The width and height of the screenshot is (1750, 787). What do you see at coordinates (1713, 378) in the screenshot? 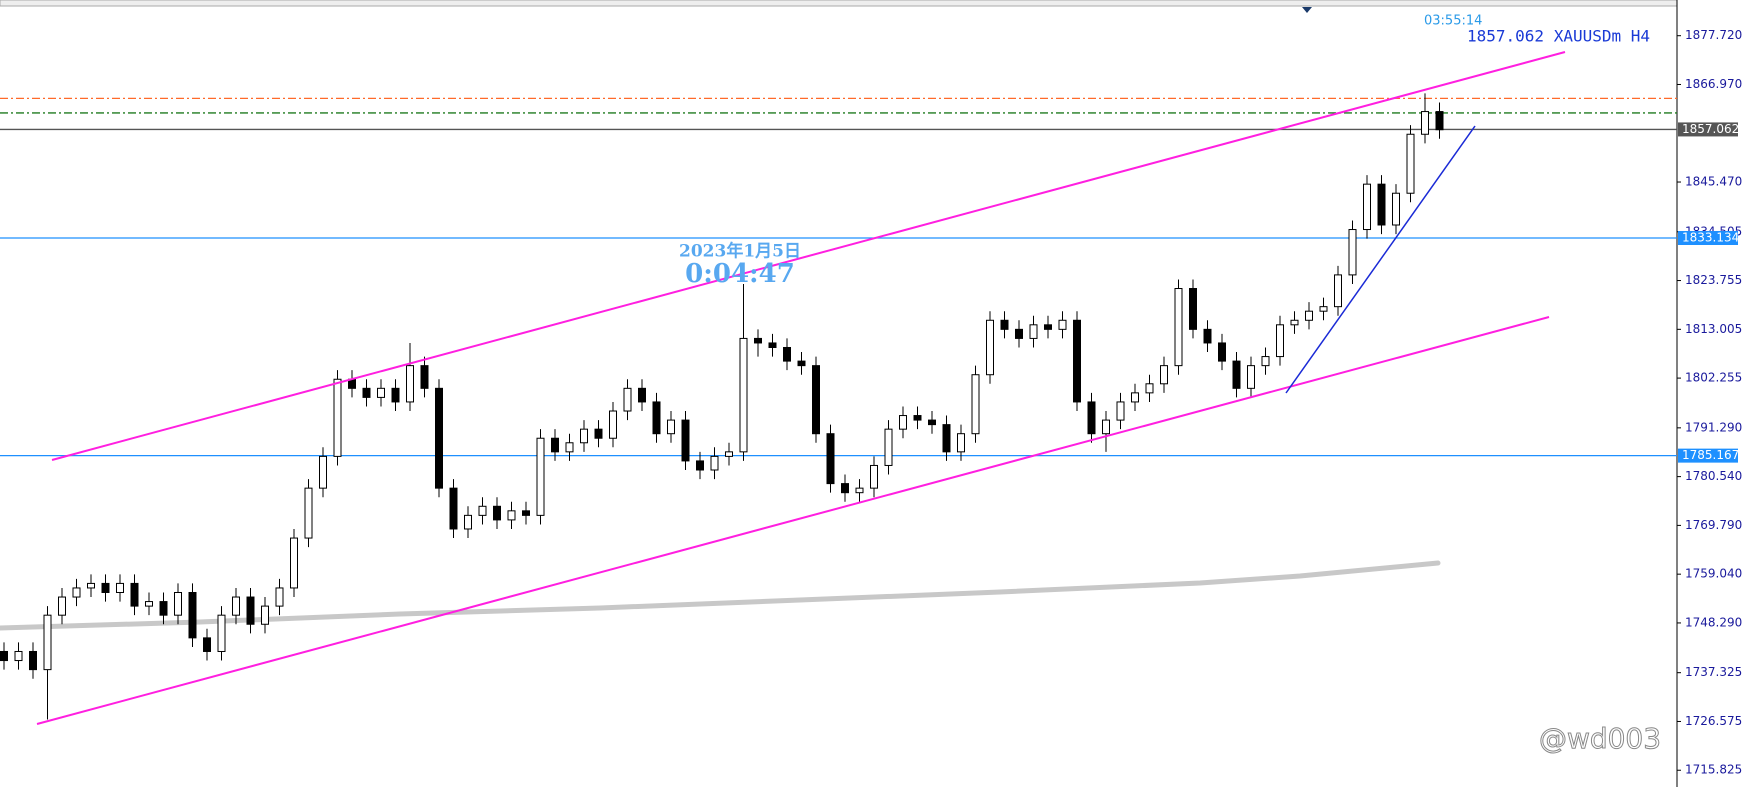
I see `y-tick-label: 1802.255` at bounding box center [1713, 378].